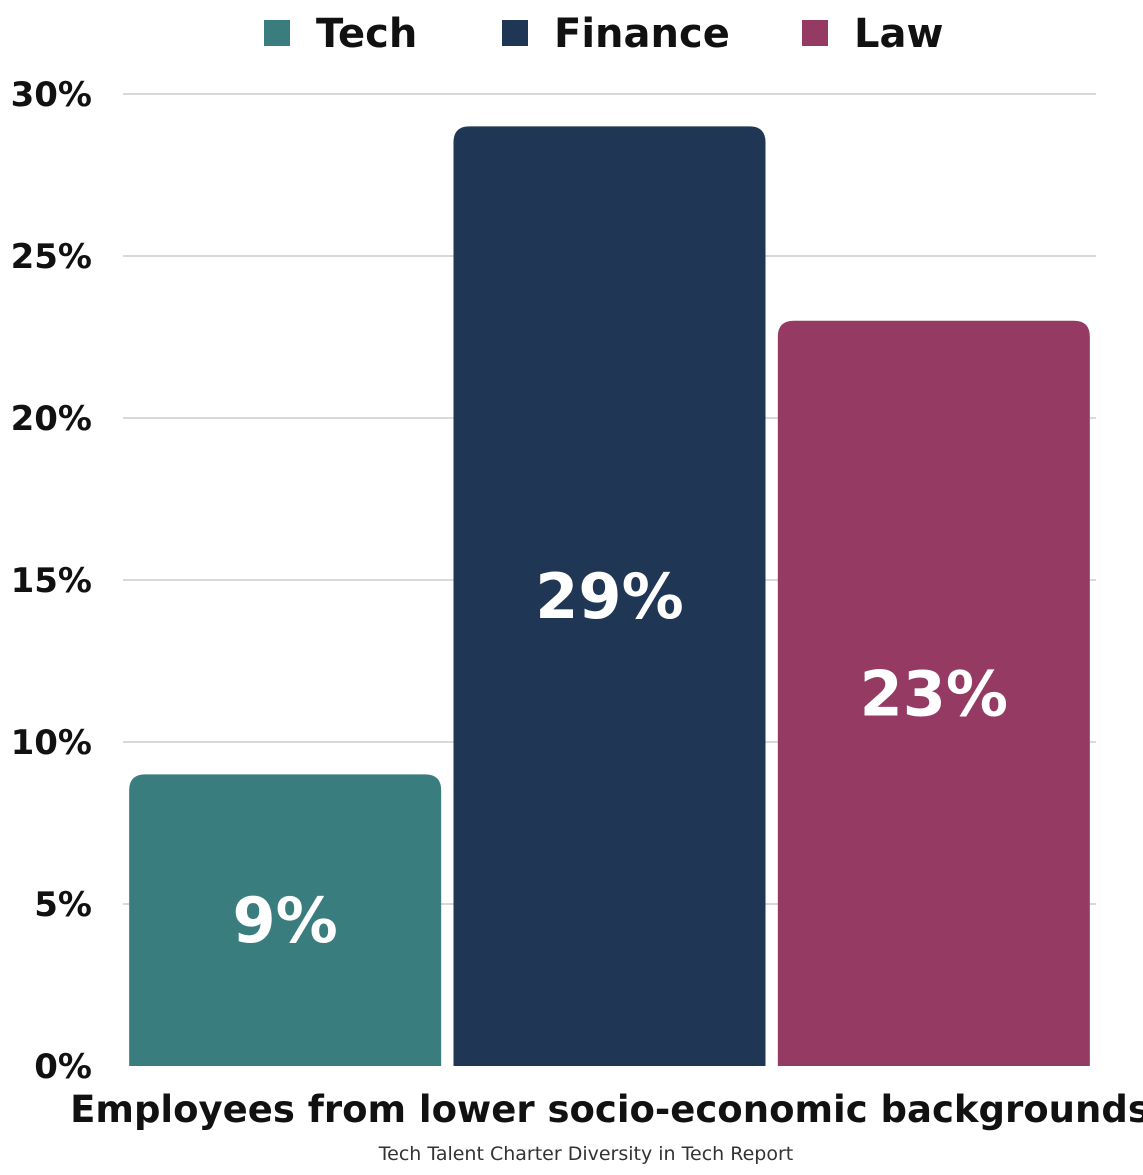 This screenshot has width=1143, height=1175. What do you see at coordinates (642, 34) in the screenshot?
I see `legend-label-finance: Finance` at bounding box center [642, 34].